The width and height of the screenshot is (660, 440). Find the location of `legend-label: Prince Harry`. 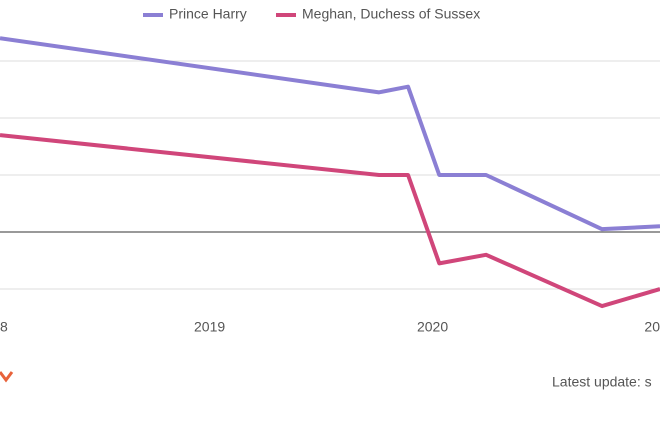

legend-label: Prince Harry is located at coordinates (208, 14).